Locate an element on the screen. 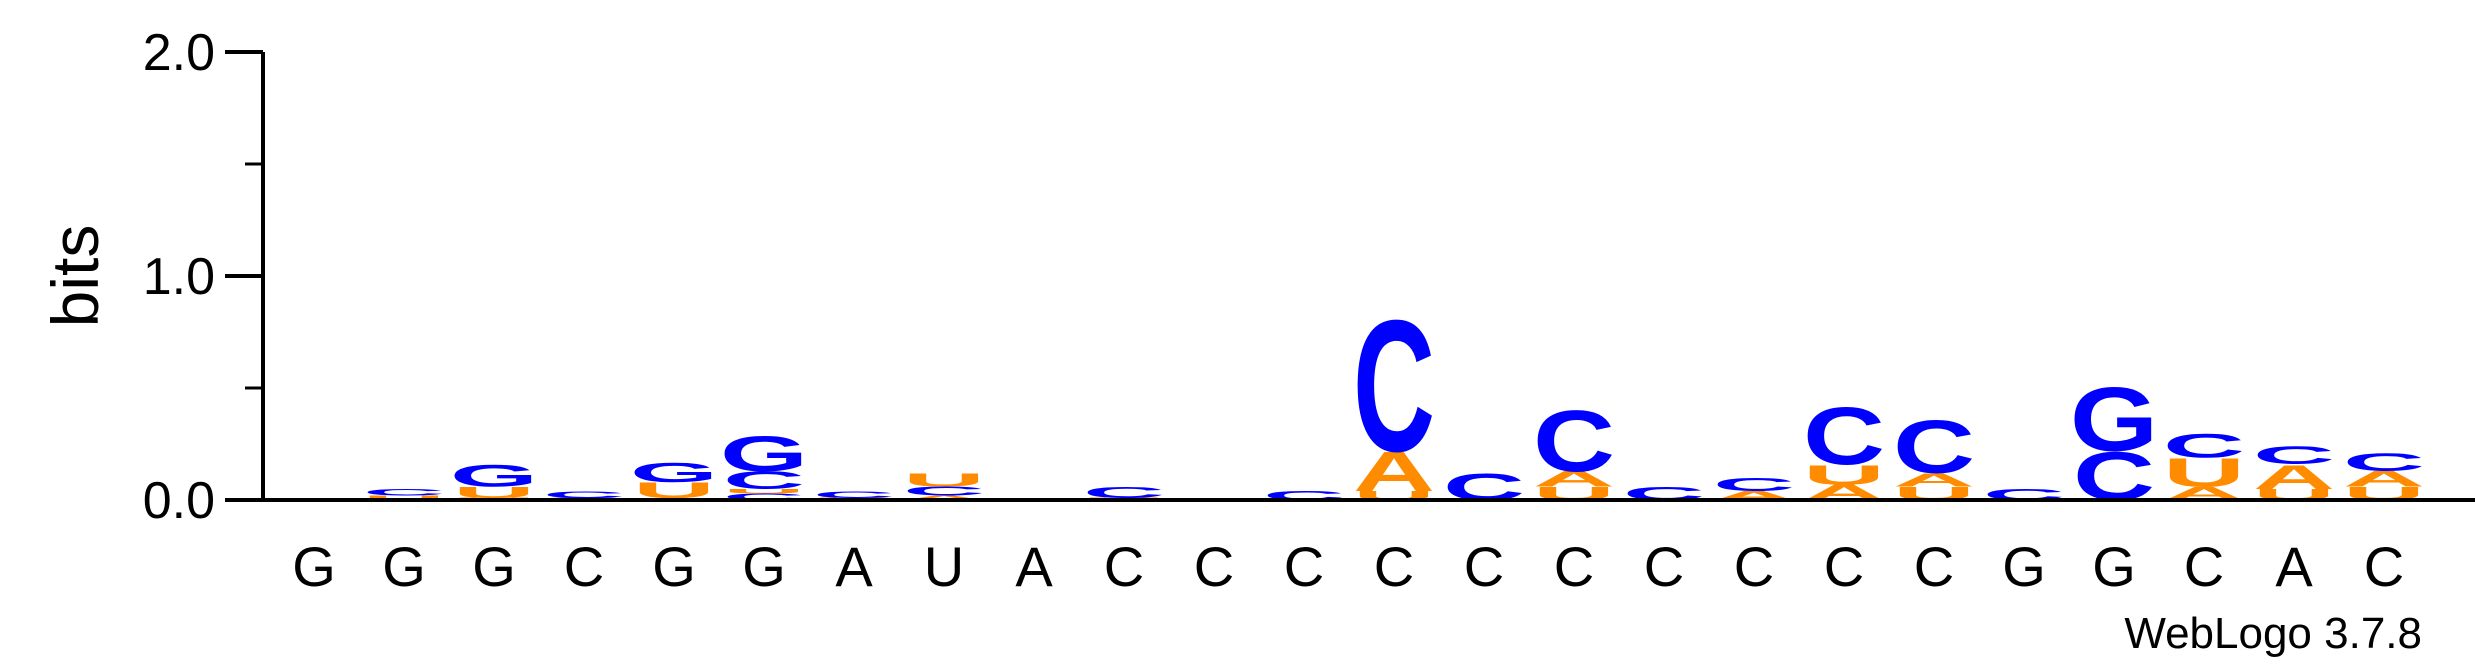 Image resolution: width=2475 pixels, height=667 pixels. y-tick-label-1: 1.0 is located at coordinates (179, 277).